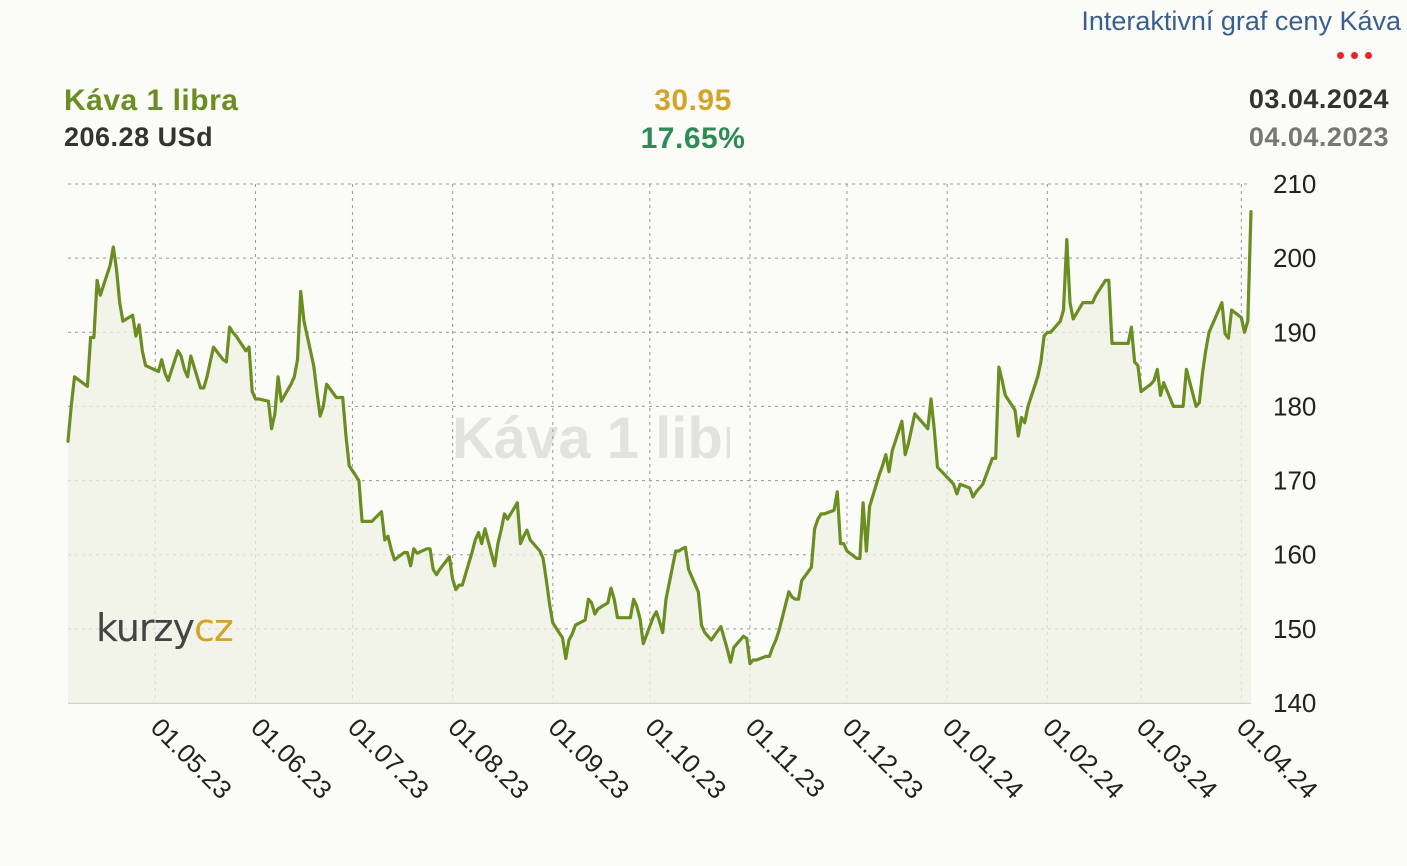 This screenshot has width=1407, height=866. Describe the element at coordinates (139, 137) in the screenshot. I see `current-price: 206.28 USd` at that location.